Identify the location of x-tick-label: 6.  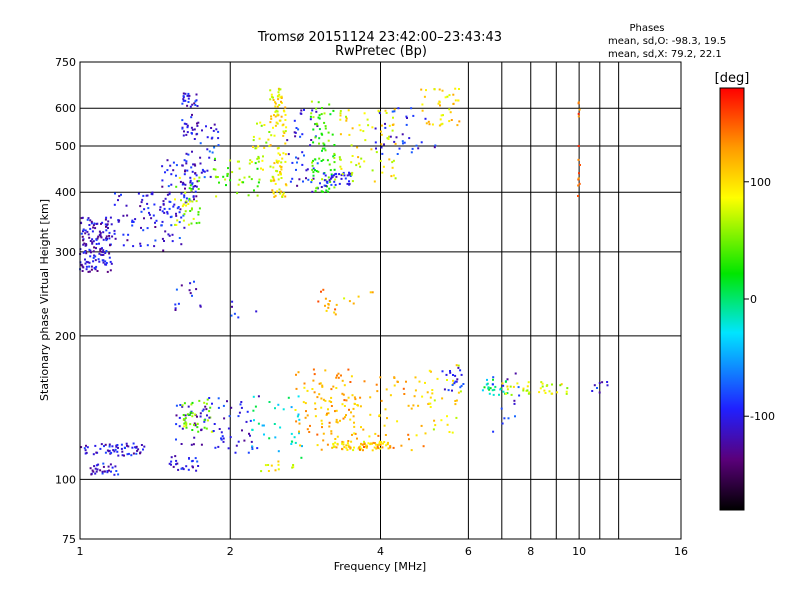
(468, 551).